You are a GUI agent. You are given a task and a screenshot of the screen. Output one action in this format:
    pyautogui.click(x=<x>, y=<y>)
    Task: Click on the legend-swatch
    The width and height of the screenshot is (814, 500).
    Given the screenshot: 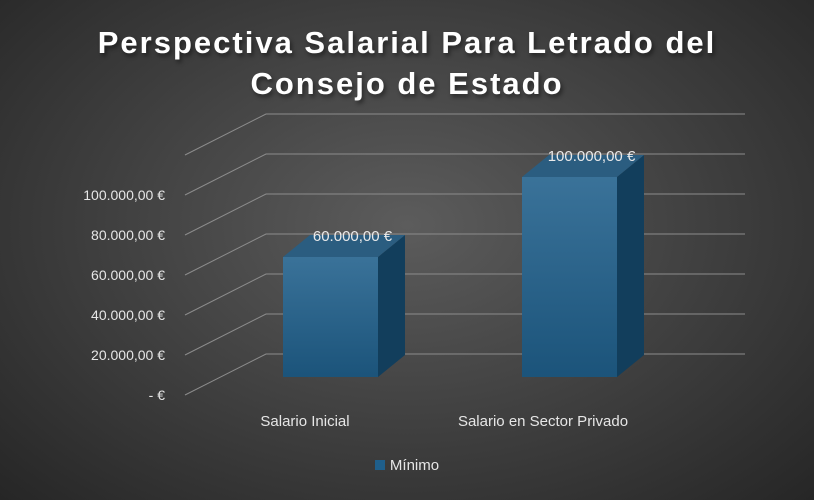 What is the action you would take?
    pyautogui.click(x=379, y=465)
    